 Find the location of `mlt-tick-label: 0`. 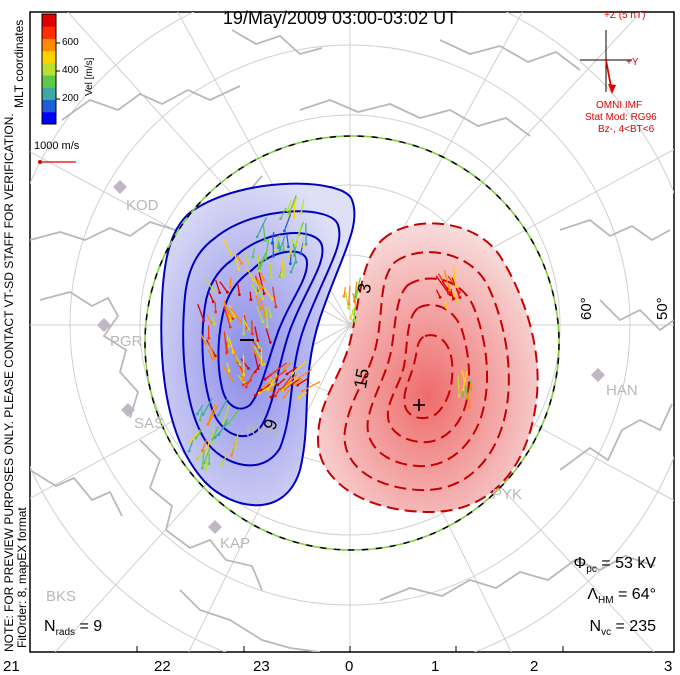

mlt-tick-label: 0 is located at coordinates (349, 666).